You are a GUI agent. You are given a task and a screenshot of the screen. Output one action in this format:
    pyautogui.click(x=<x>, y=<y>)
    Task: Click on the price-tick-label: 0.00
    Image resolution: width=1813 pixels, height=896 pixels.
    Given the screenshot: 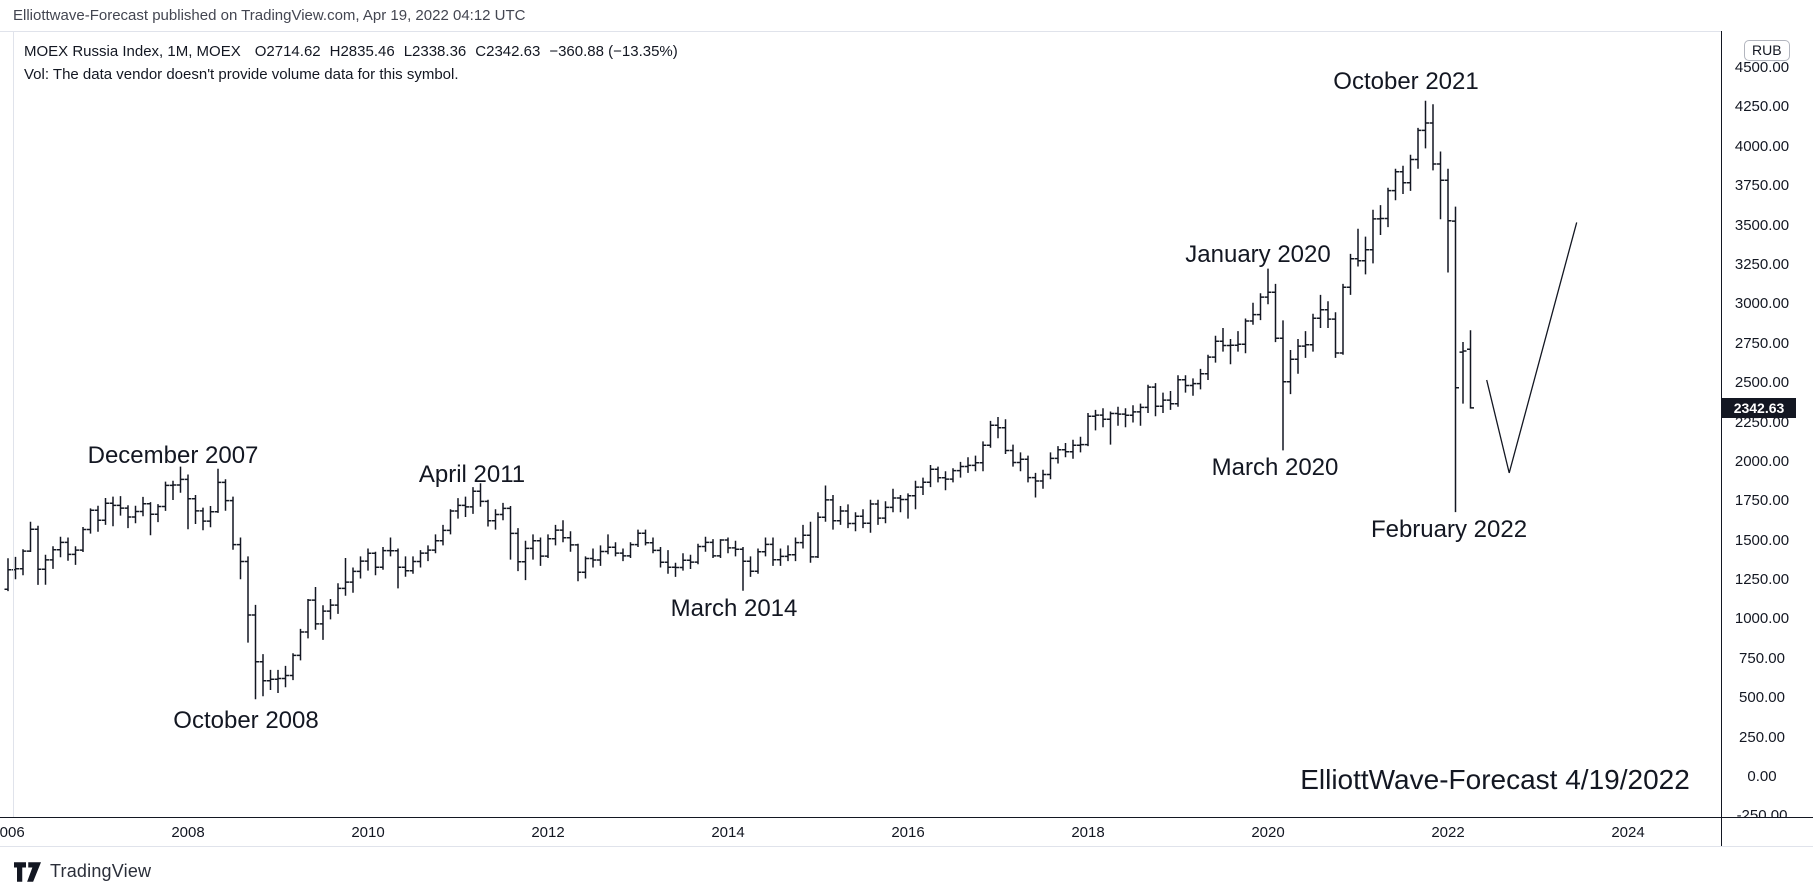 What is the action you would take?
    pyautogui.click(x=1762, y=776)
    